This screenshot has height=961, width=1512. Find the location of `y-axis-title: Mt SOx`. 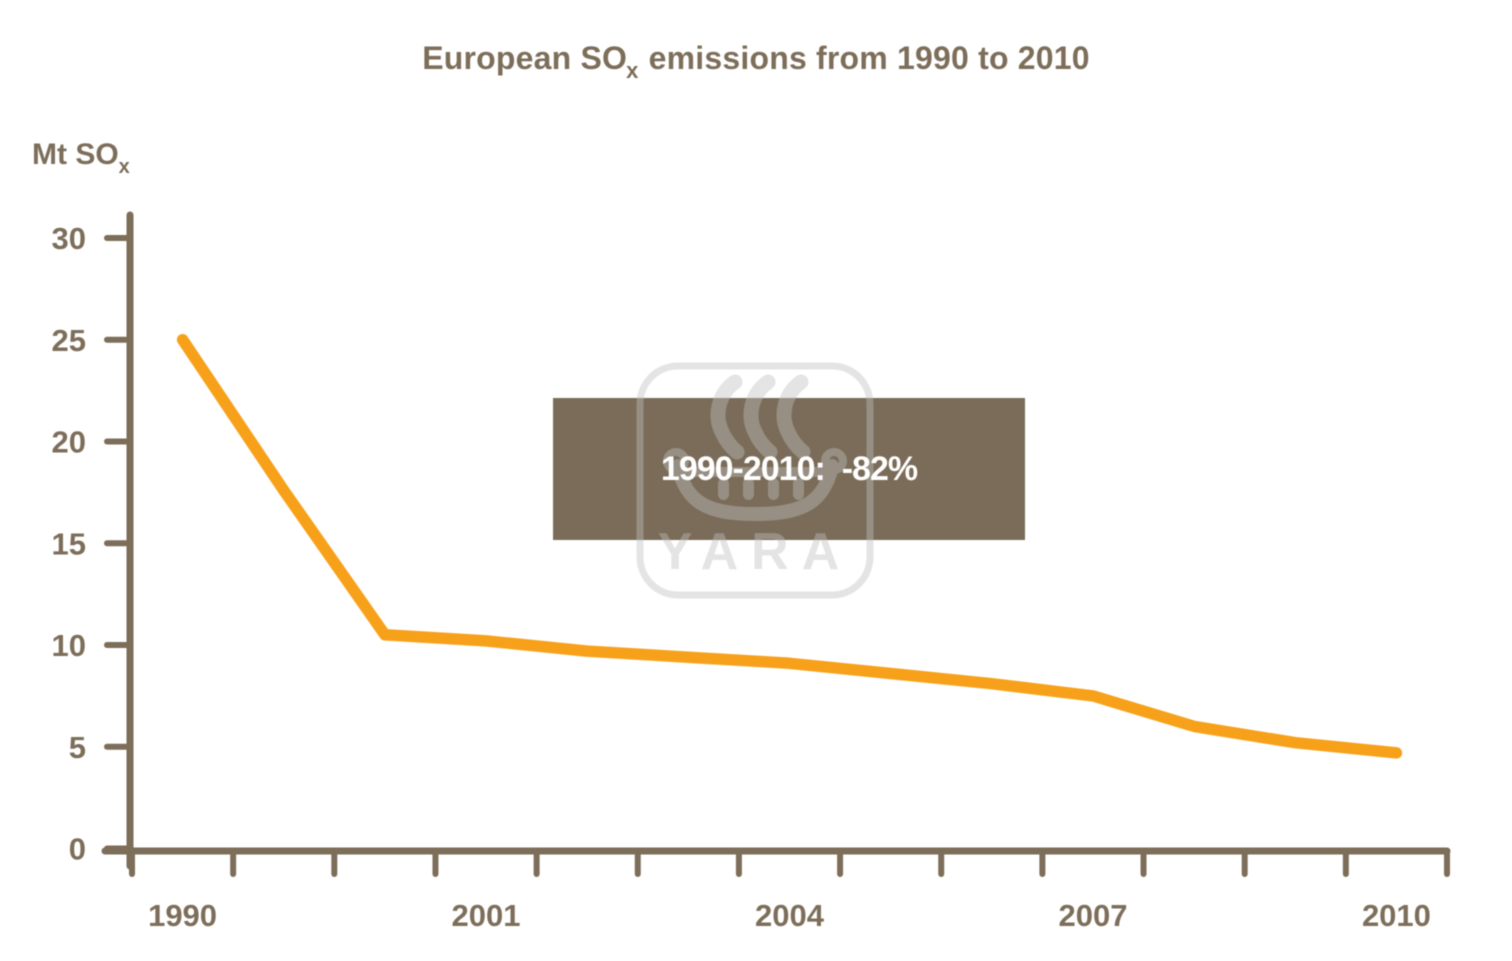

y-axis-title: Mt SOx is located at coordinates (81, 158).